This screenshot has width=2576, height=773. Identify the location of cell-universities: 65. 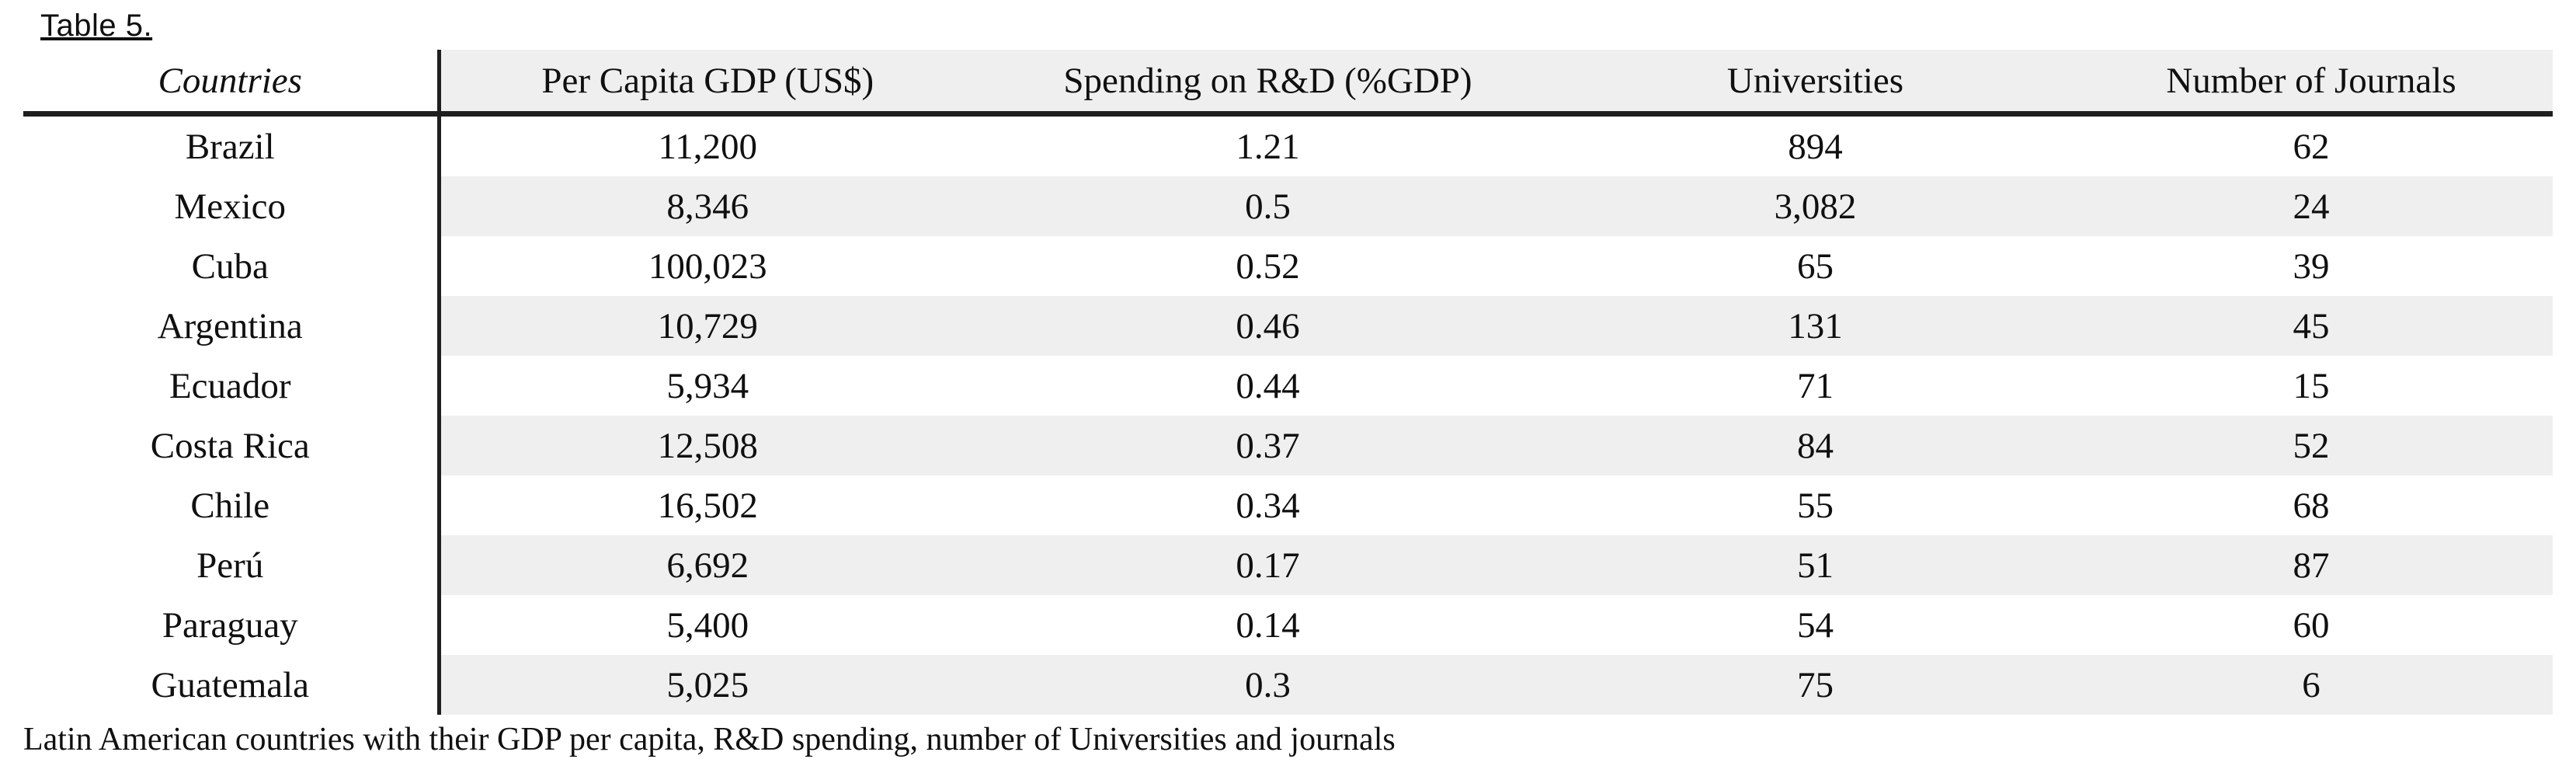
(1815, 266).